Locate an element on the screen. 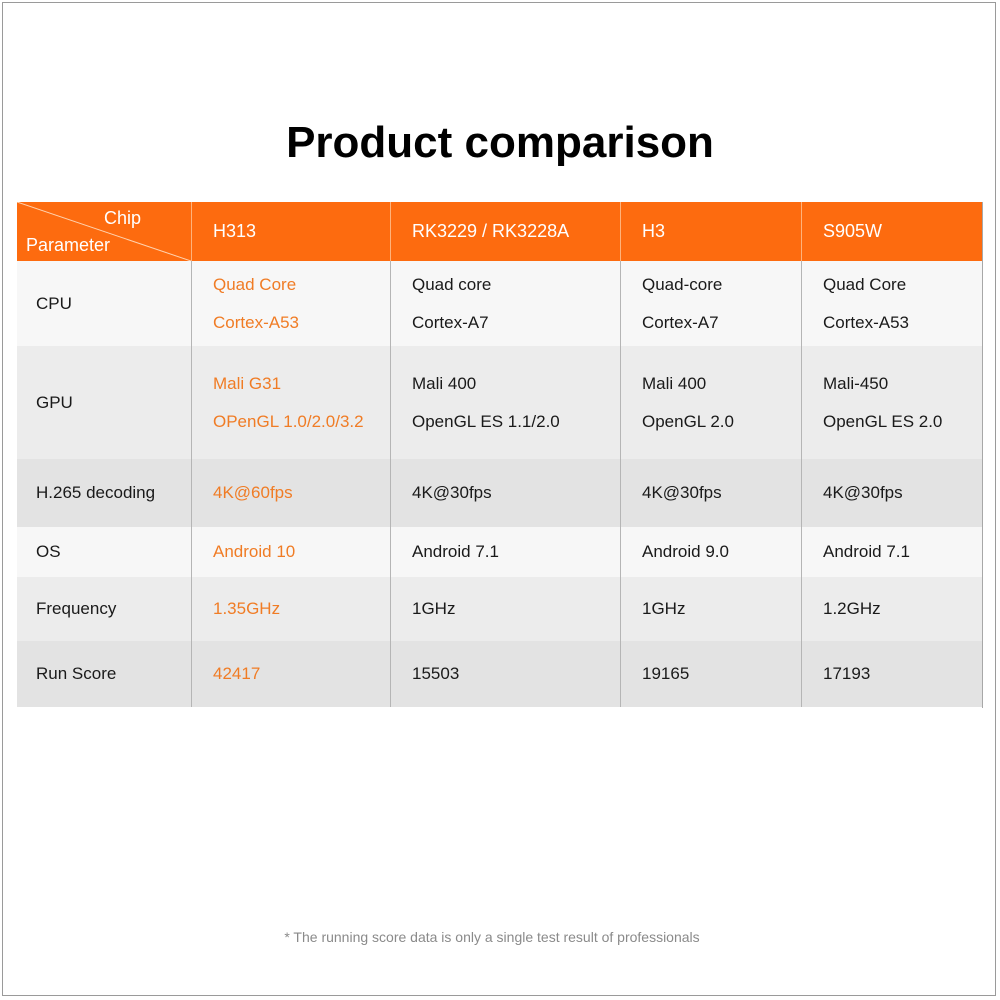  chip-header: S905W is located at coordinates (891, 231).